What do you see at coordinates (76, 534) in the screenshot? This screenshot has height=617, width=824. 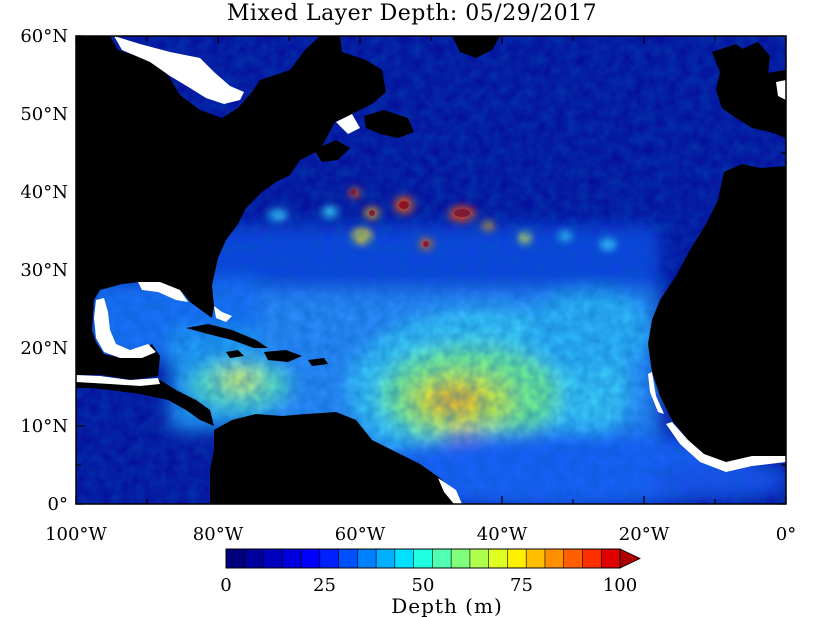 I see `lon-tick-label: 100°W` at bounding box center [76, 534].